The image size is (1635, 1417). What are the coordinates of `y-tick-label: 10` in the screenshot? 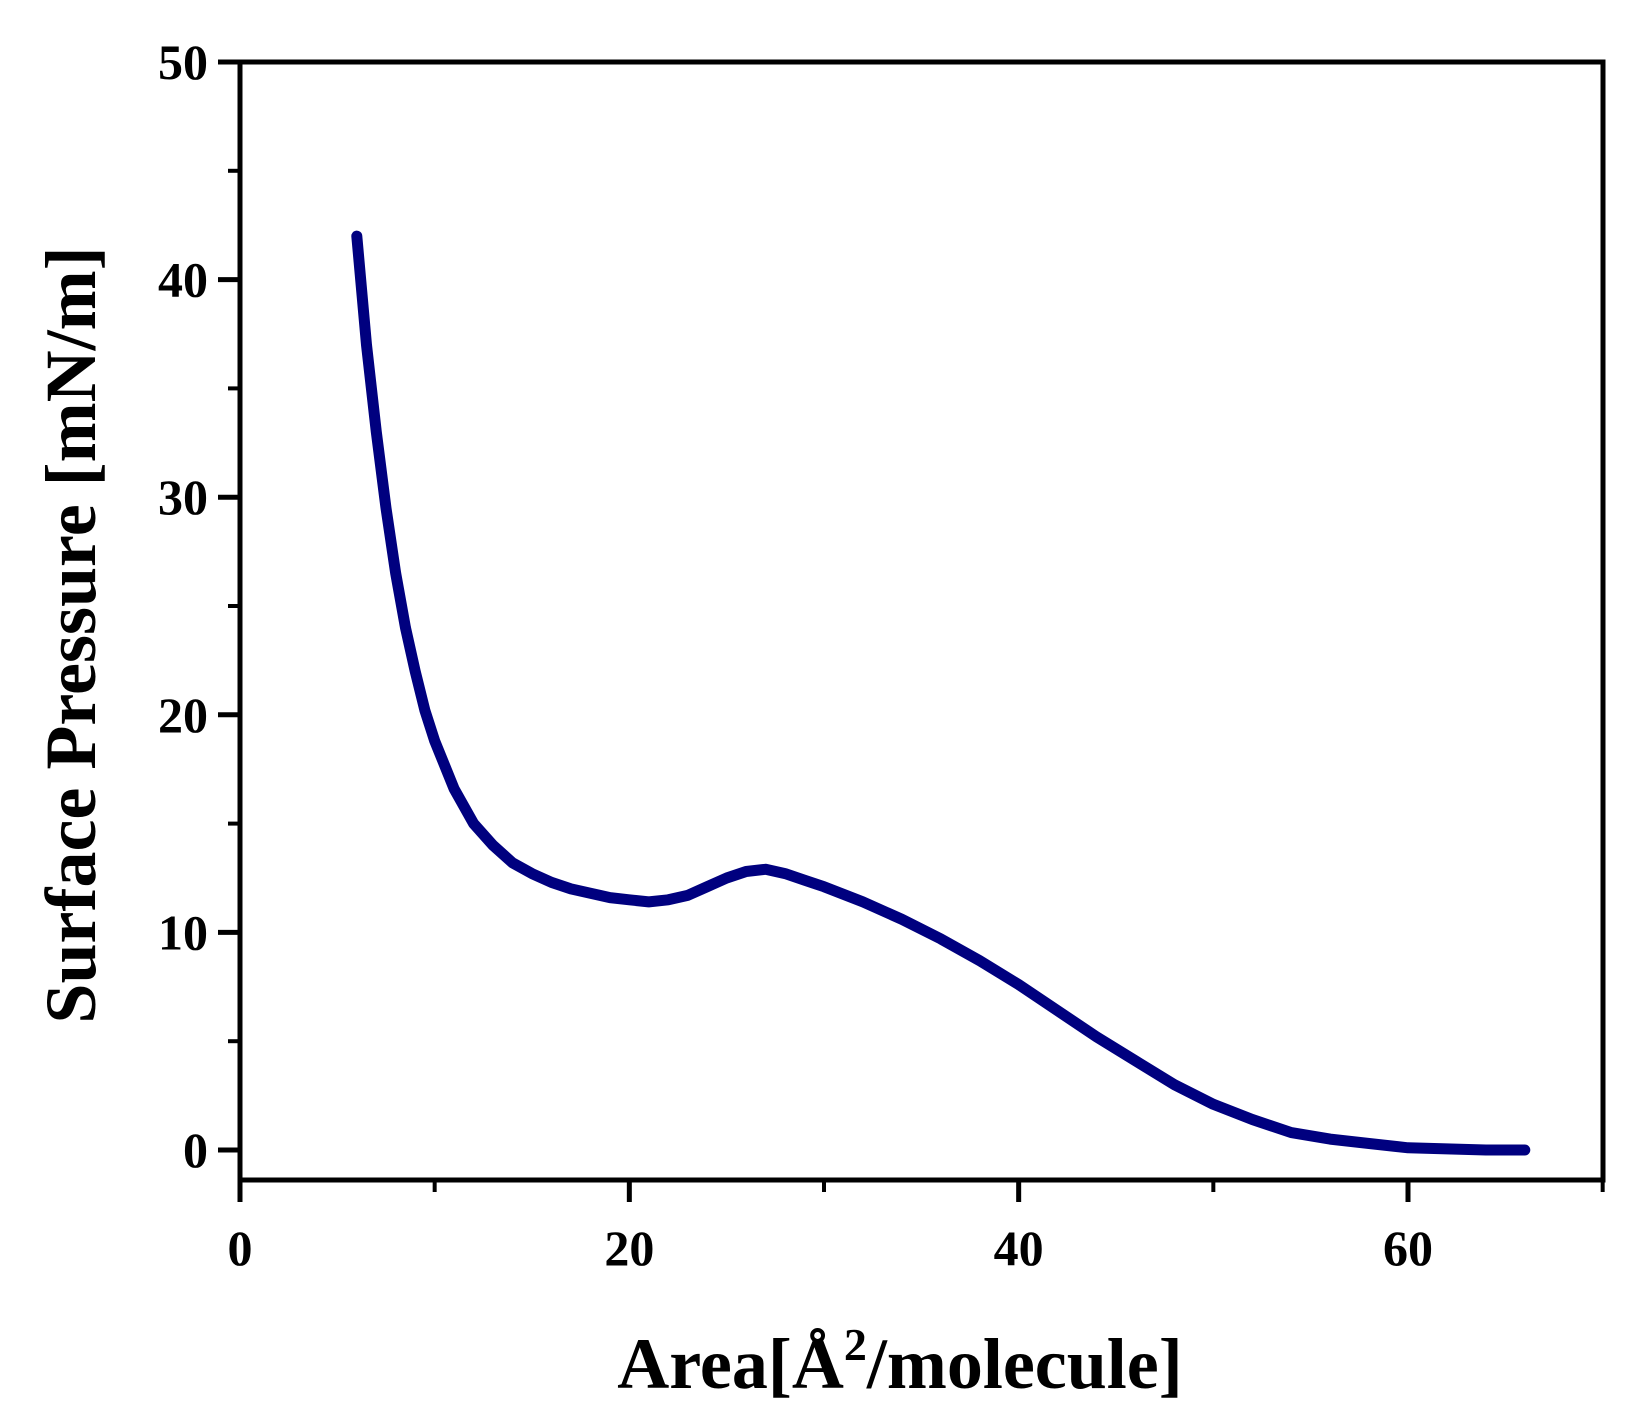 It's located at (183, 932).